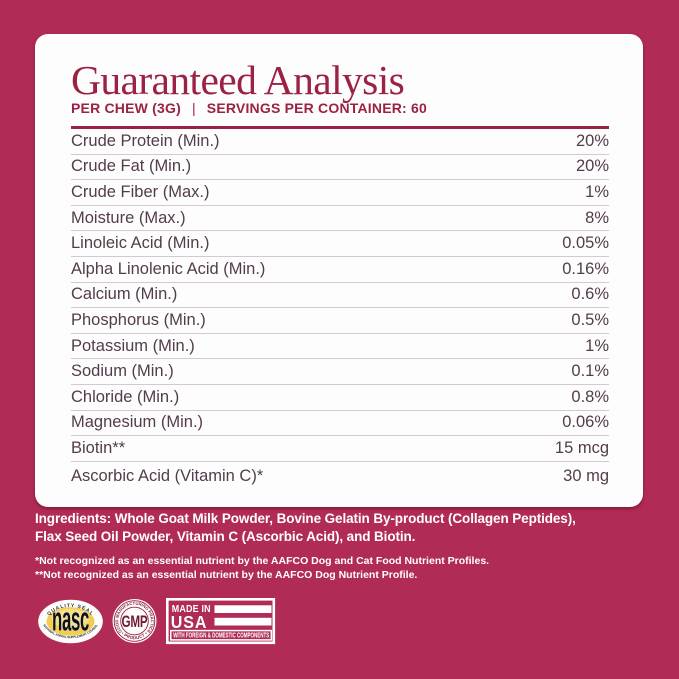 This screenshot has height=679, width=679. What do you see at coordinates (221, 635) in the screenshot?
I see `svg-text:WITH FOREIGN & DOMESTIC COMPON: WITH FOREIGN & DOMESTIC COMPONENTS` at bounding box center [221, 635].